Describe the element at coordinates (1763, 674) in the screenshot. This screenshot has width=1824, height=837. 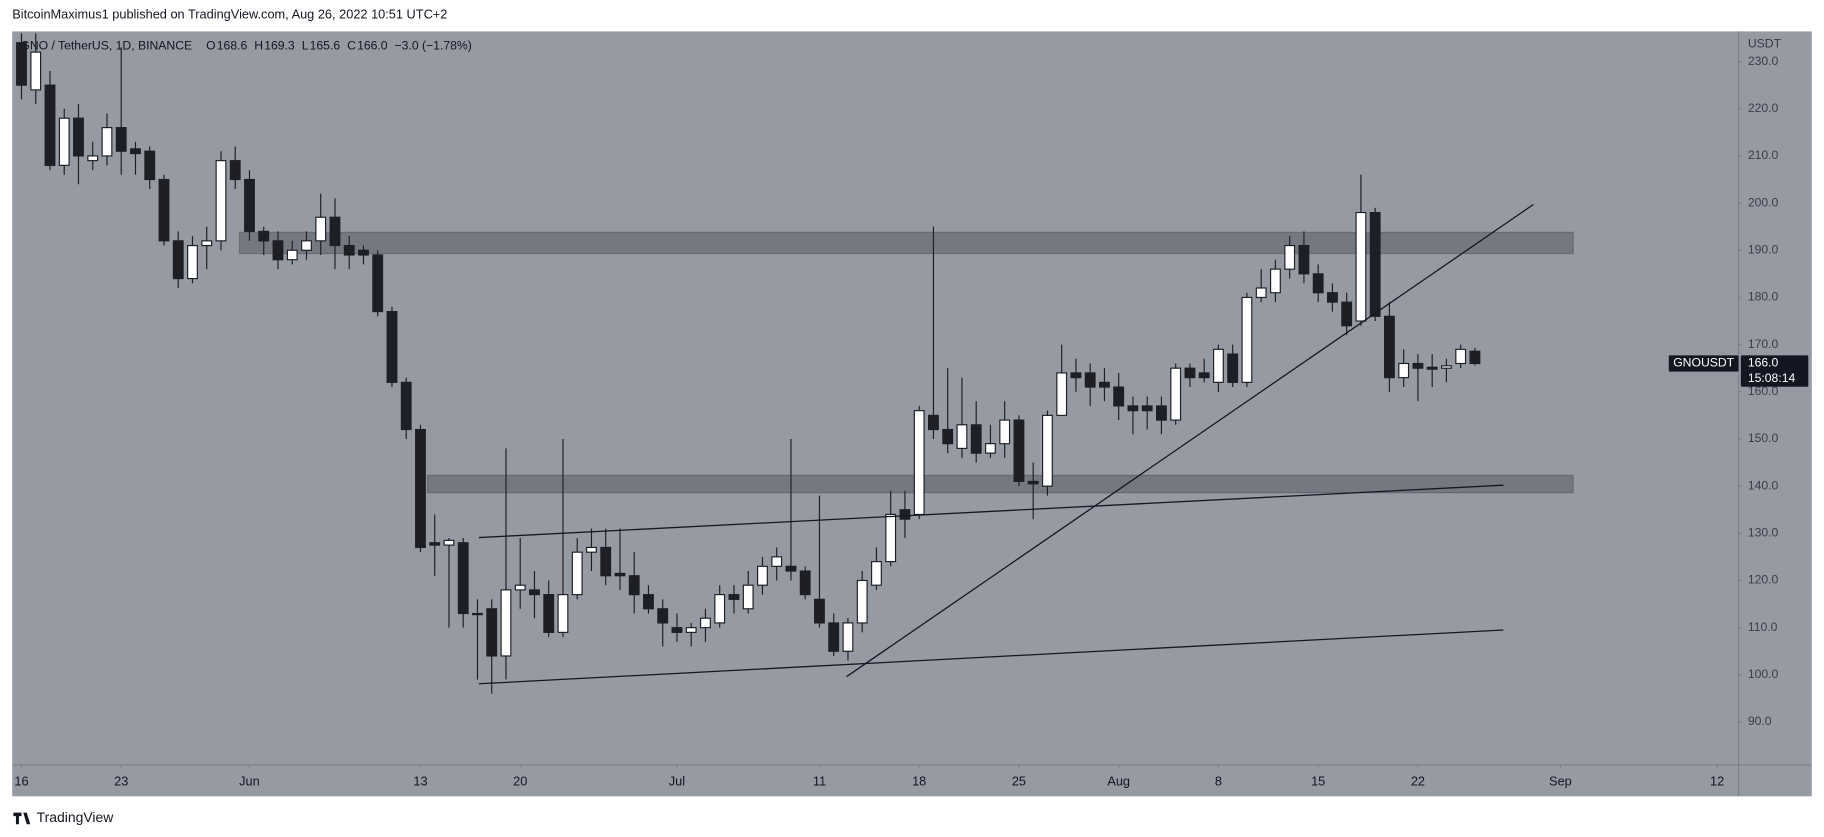
I see `y-tick-label: 100.0` at that location.